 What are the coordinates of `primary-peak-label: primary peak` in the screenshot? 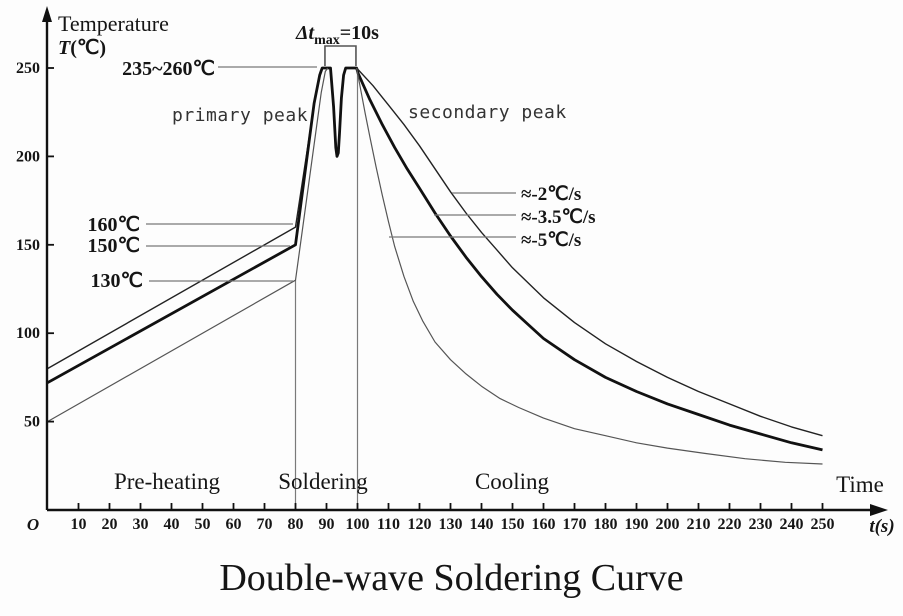 It's located at (240, 115).